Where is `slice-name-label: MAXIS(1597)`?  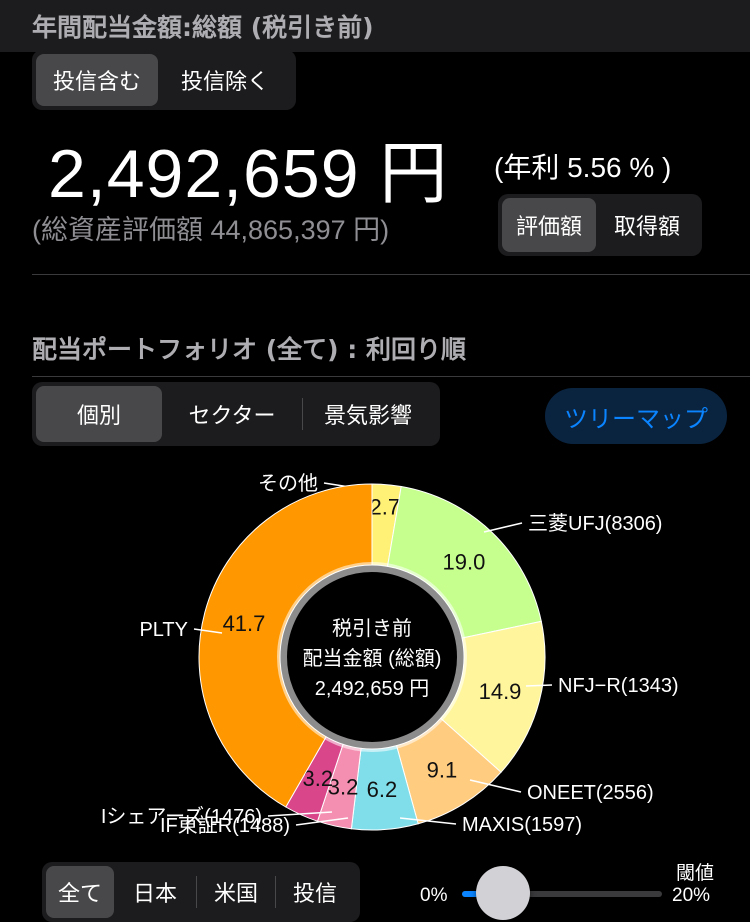
slice-name-label: MAXIS(1597) is located at coordinates (522, 825).